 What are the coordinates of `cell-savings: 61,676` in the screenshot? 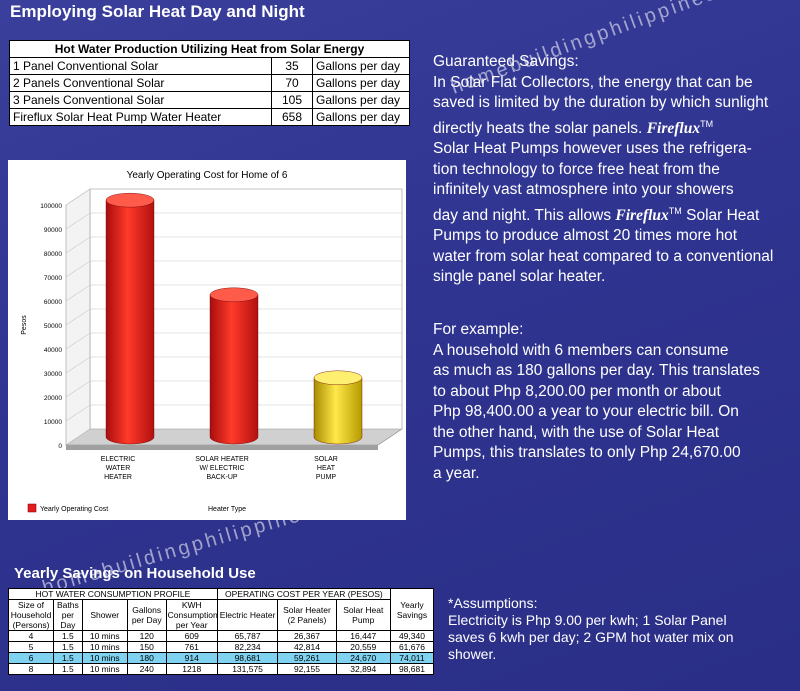 It's located at (412, 647).